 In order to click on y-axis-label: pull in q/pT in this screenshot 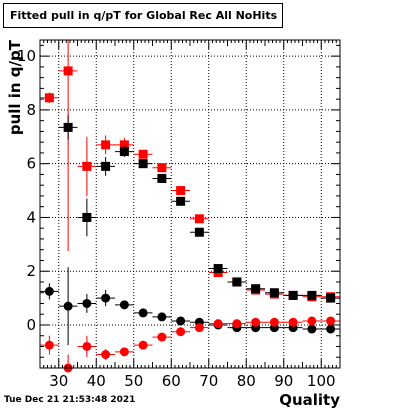, I will do `click(15, 87)`.